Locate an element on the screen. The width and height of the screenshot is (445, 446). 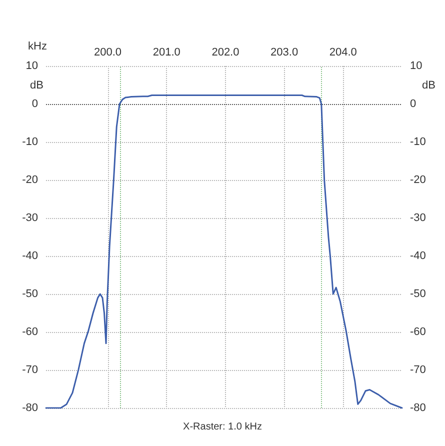
x-tick-label: 200.0 is located at coordinates (108, 52).